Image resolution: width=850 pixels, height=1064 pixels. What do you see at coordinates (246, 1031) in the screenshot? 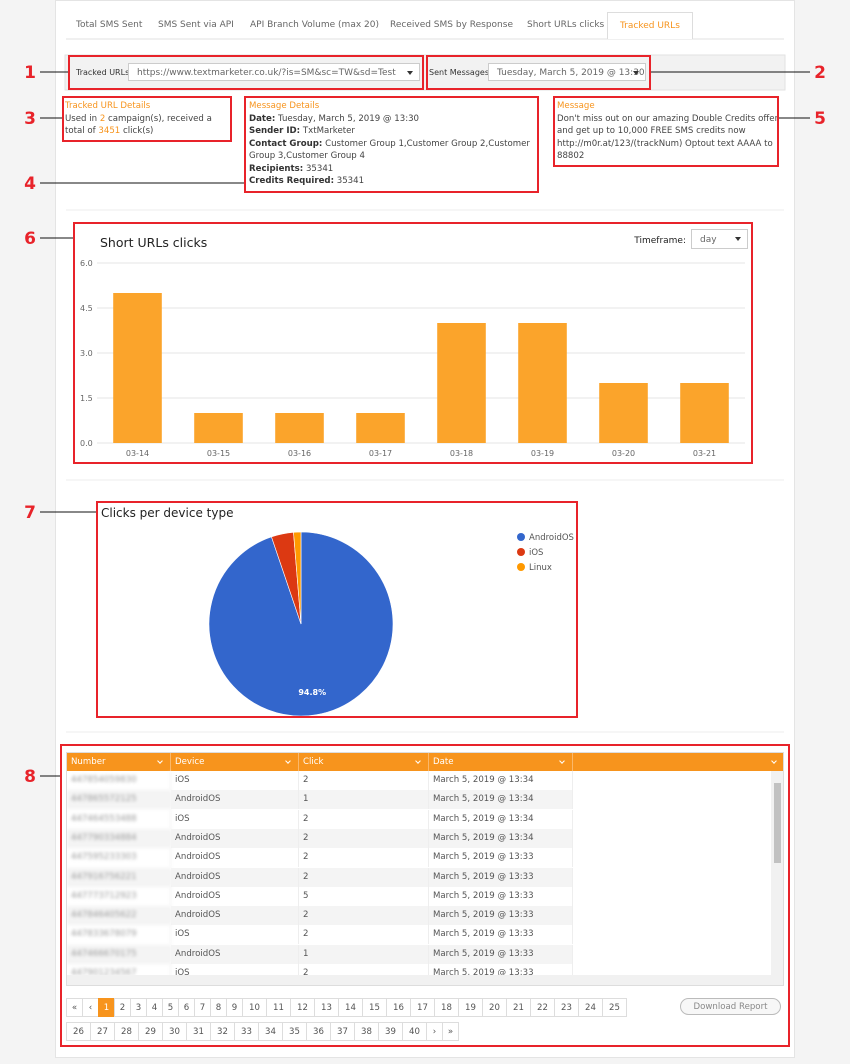
I see `page-button: 33` at bounding box center [246, 1031].